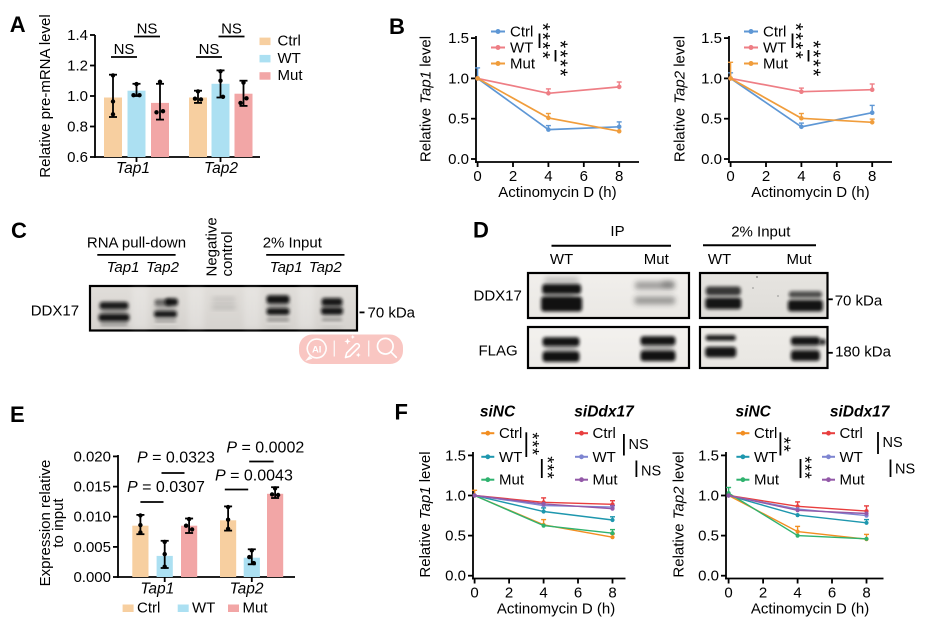  Describe the element at coordinates (293, 243) in the screenshot. I see `svg-text: 2% Input` at that location.